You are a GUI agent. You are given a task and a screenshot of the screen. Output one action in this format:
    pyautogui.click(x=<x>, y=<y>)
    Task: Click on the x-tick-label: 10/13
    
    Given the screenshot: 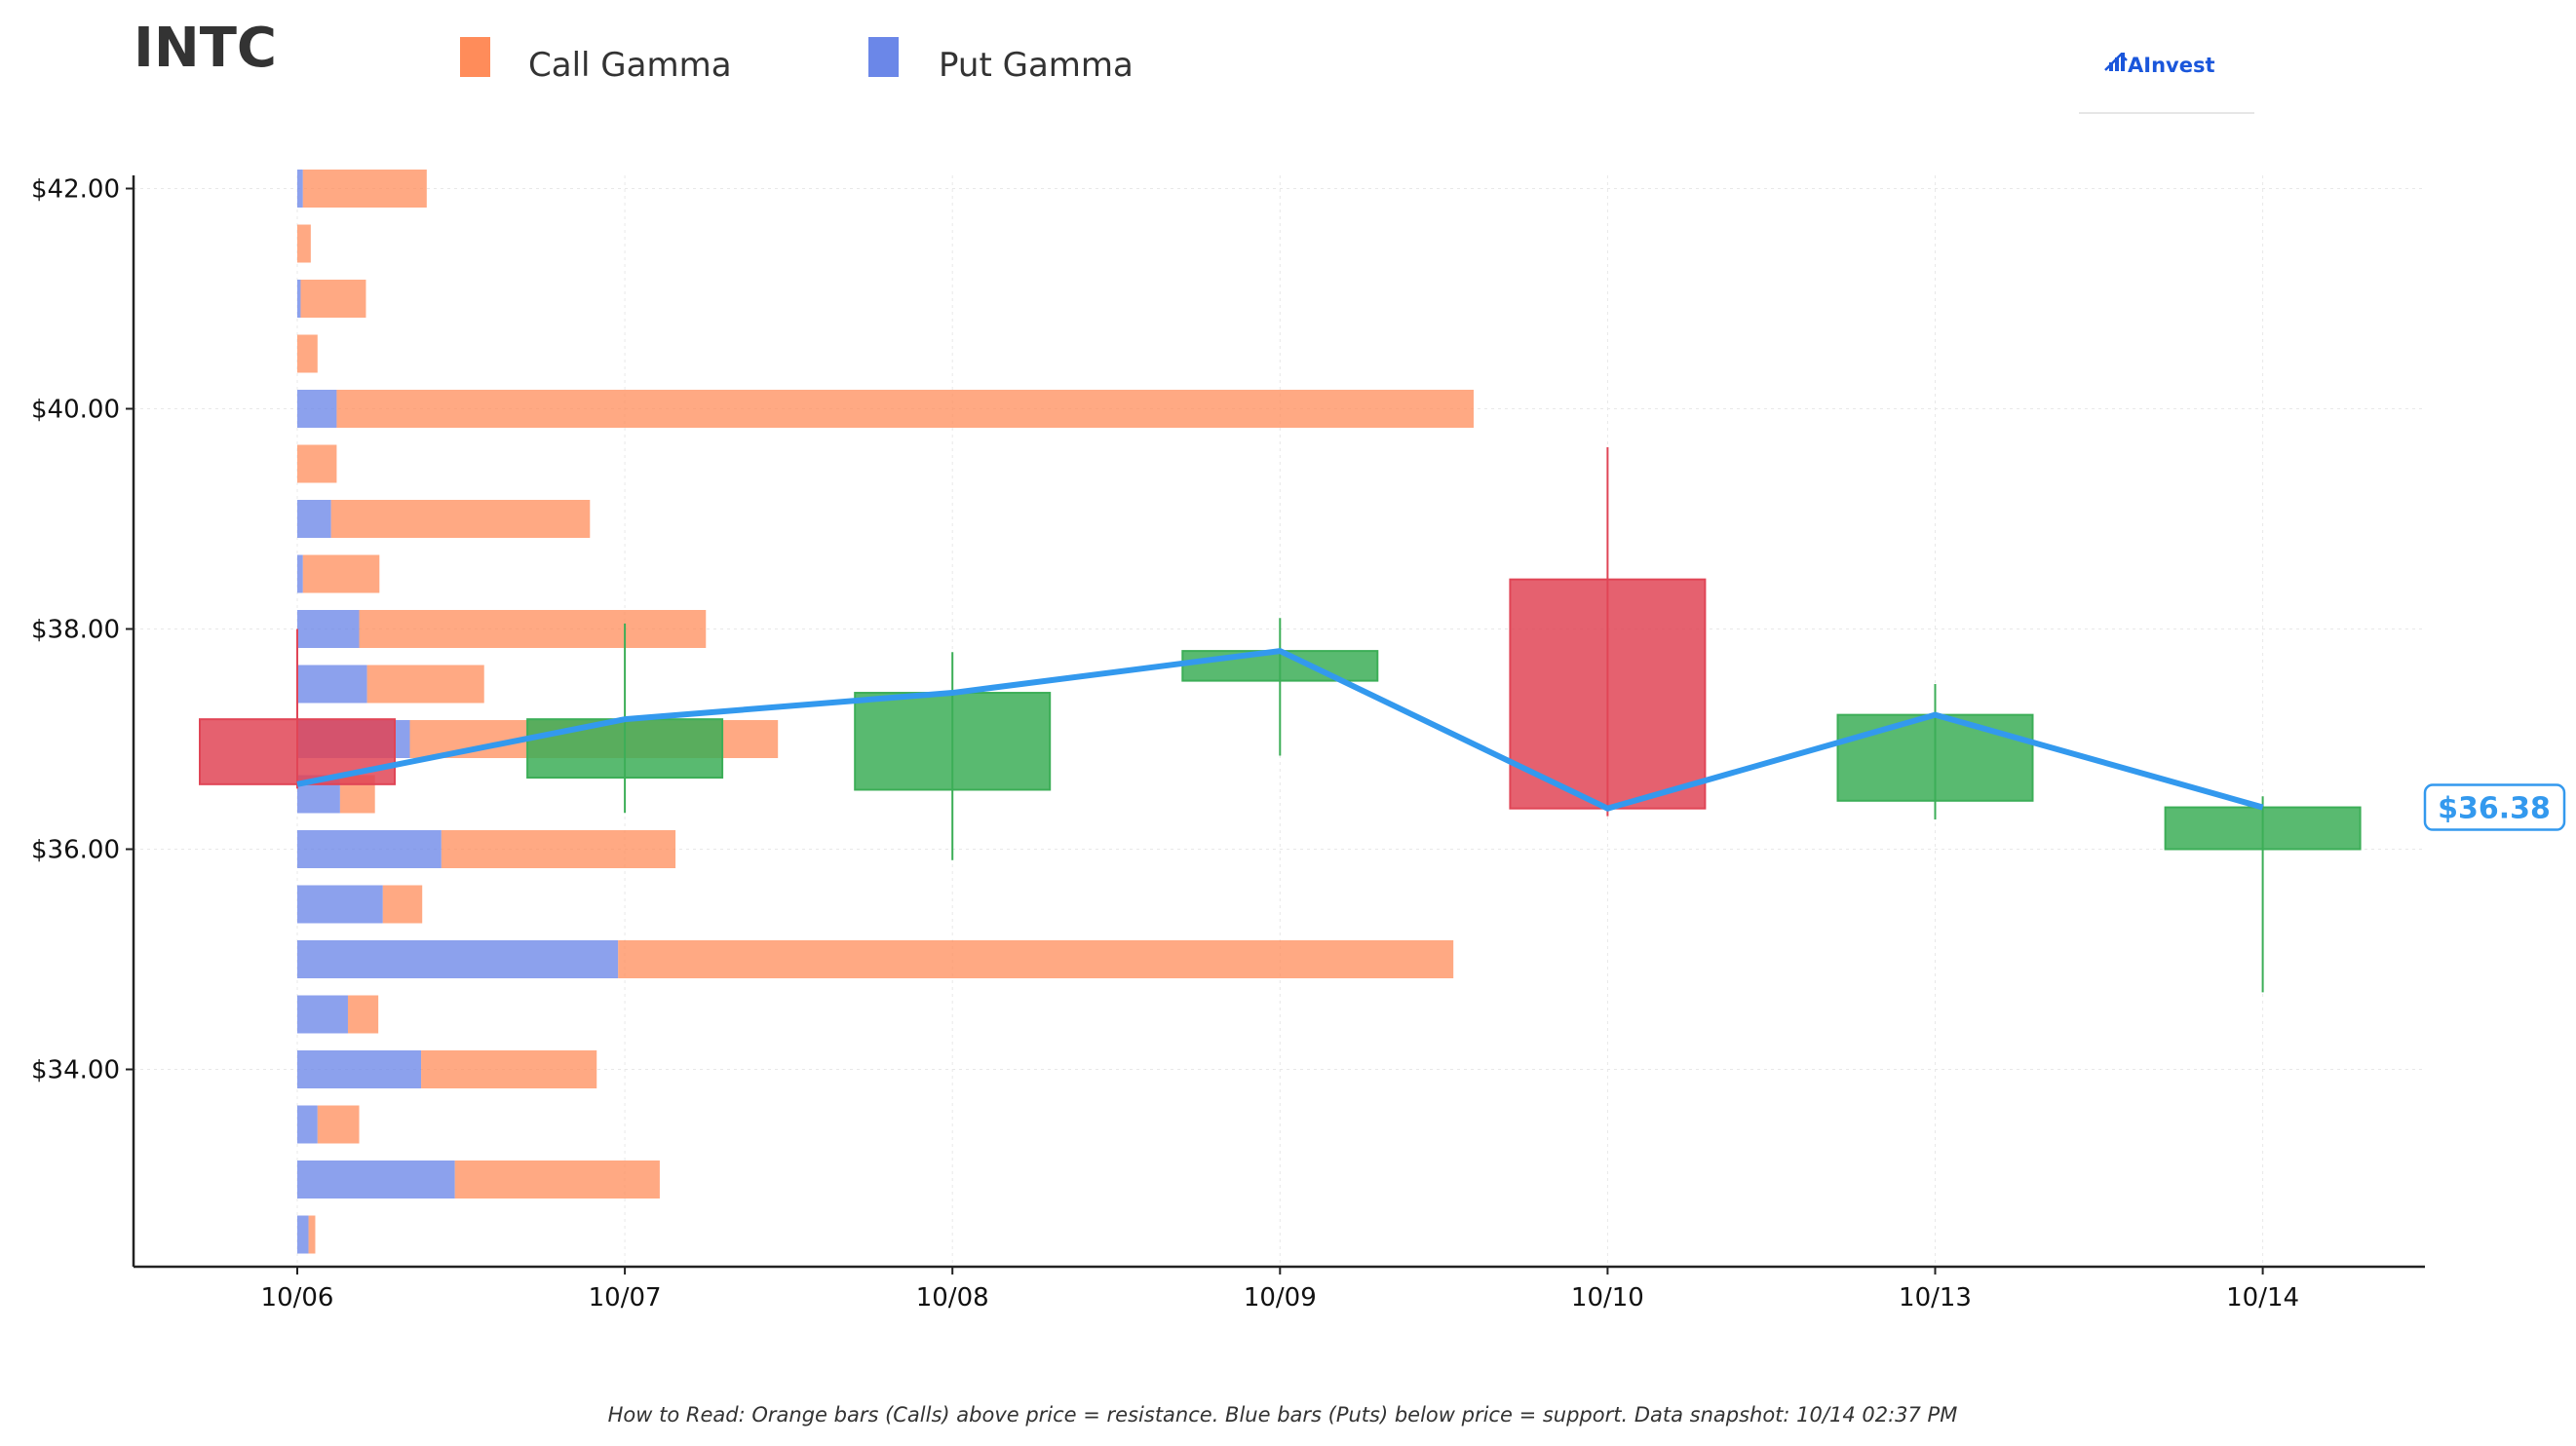 What is the action you would take?
    pyautogui.click(x=1935, y=1298)
    